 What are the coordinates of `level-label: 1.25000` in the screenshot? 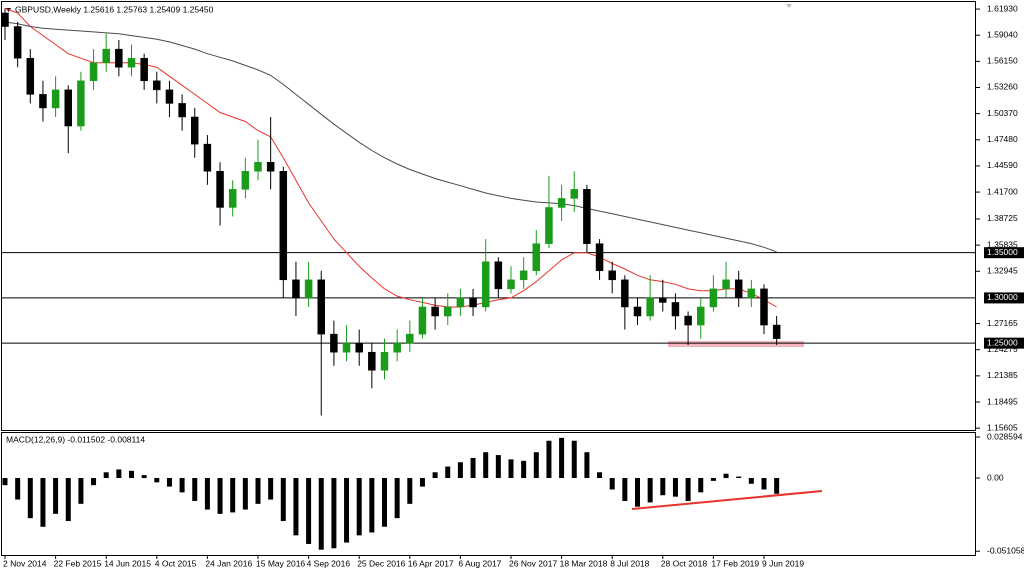 It's located at (1002, 342).